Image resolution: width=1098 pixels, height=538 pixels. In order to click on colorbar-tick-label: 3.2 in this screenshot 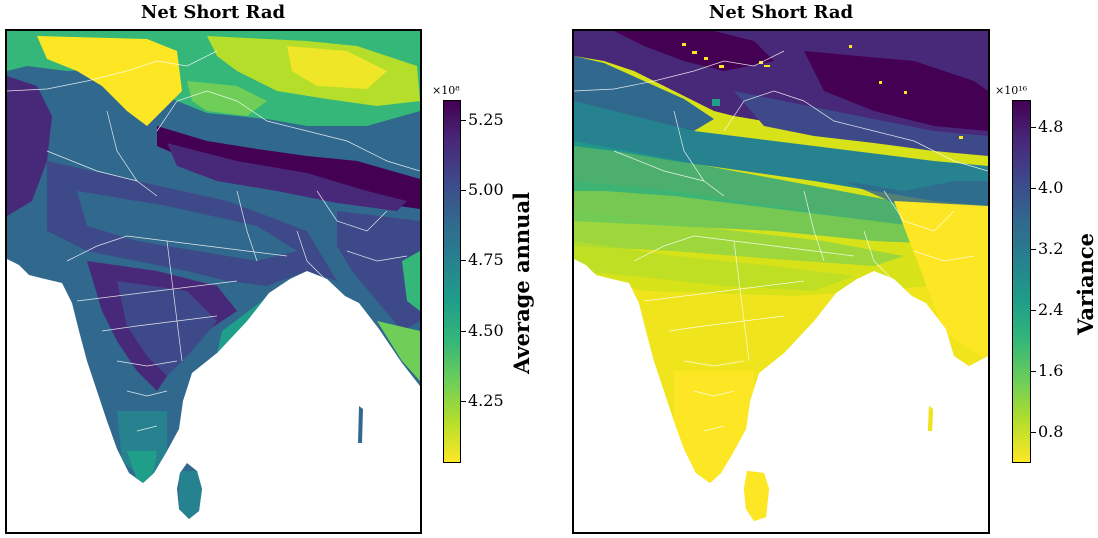, I will do `click(1051, 248)`.